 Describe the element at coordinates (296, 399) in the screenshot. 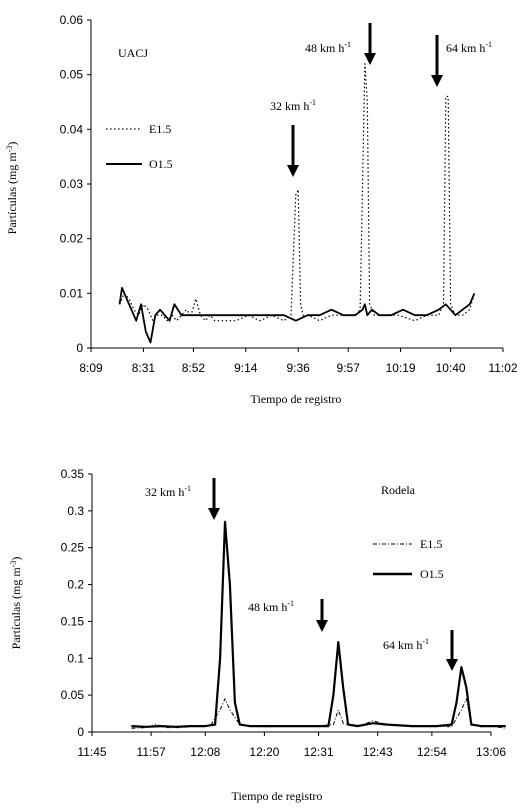

I see `chart-uacj-xlabel: Tiempo de registro` at that location.